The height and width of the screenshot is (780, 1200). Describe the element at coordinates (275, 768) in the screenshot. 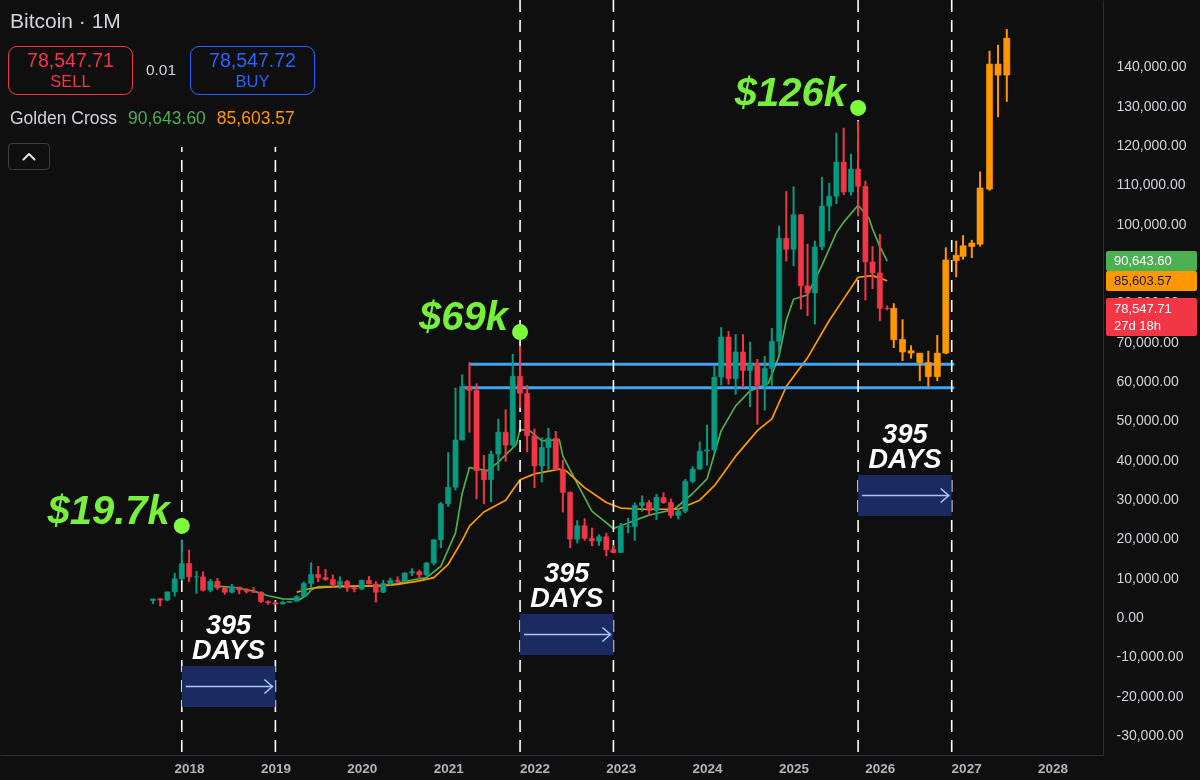

I see `x-tick-label: 2019` at that location.